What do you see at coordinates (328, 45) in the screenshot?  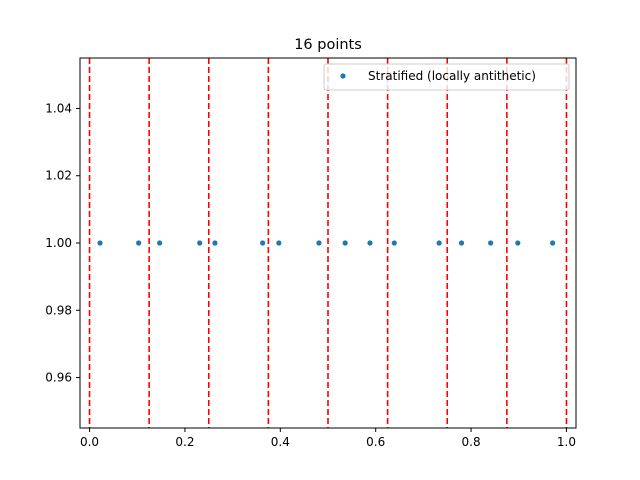 I see `chart-title: 16 points` at bounding box center [328, 45].